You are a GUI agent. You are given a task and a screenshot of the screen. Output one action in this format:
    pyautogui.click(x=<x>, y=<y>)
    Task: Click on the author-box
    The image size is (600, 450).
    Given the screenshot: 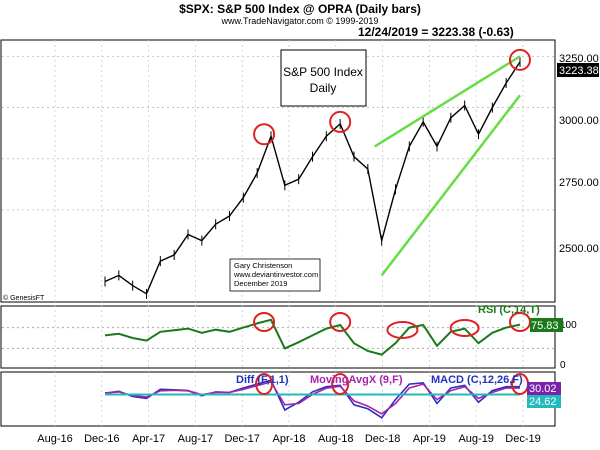 What is the action you would take?
    pyautogui.click(x=275, y=275)
    